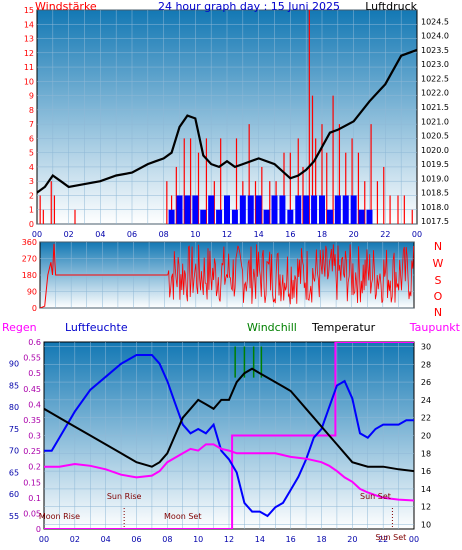 The width and height of the screenshot is (462, 550). What do you see at coordinates (29, 242) in the screenshot?
I see `y-left-tick-label: 360` at bounding box center [29, 242].